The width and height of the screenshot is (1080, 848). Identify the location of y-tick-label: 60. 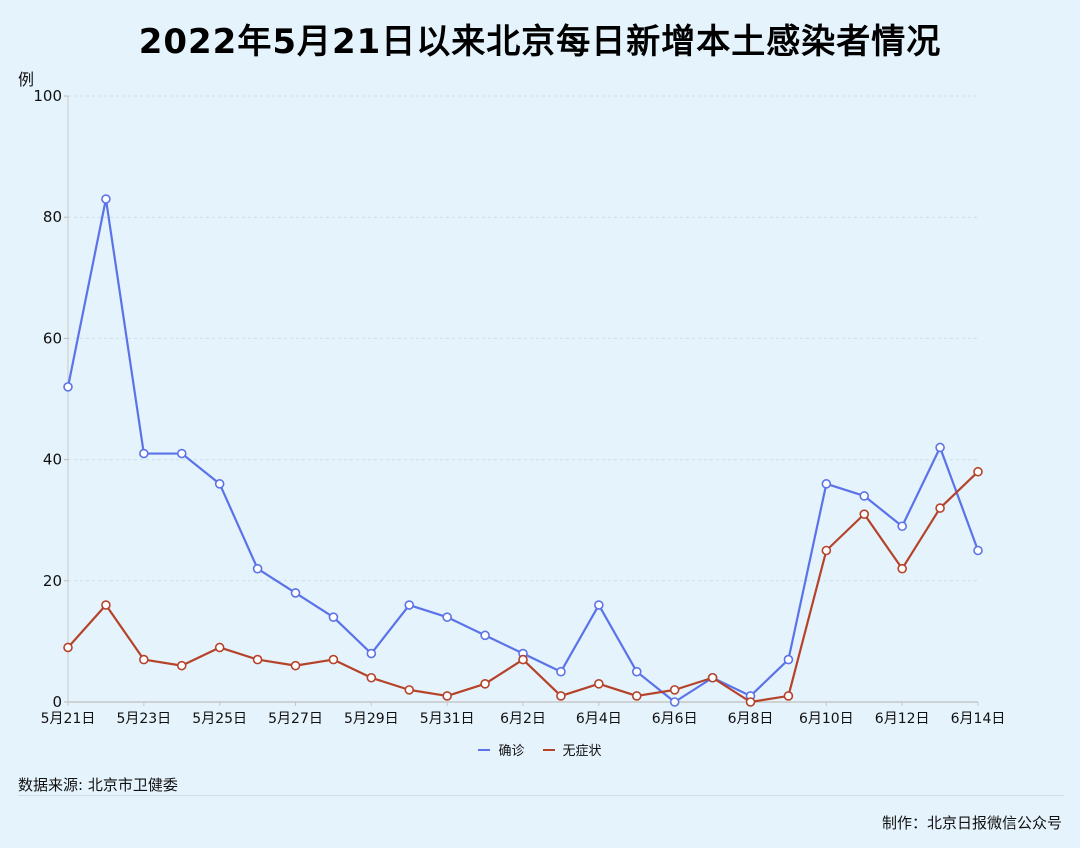
(52, 338).